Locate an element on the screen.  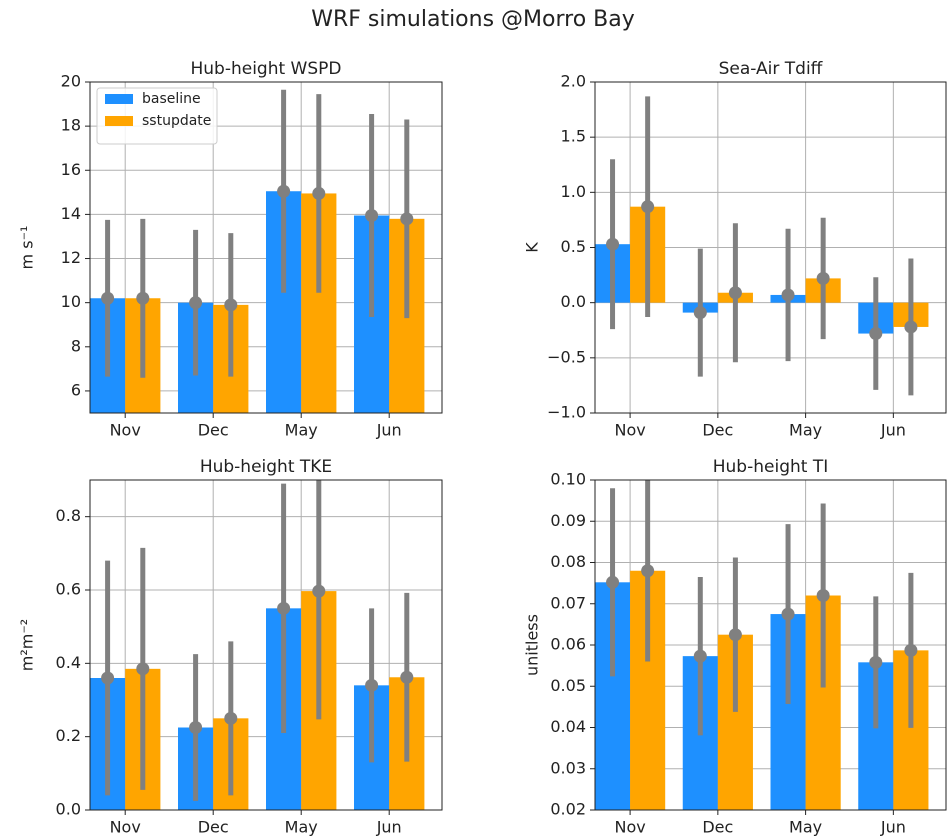
y-tick-label: 0.02 is located at coordinates (568, 809).